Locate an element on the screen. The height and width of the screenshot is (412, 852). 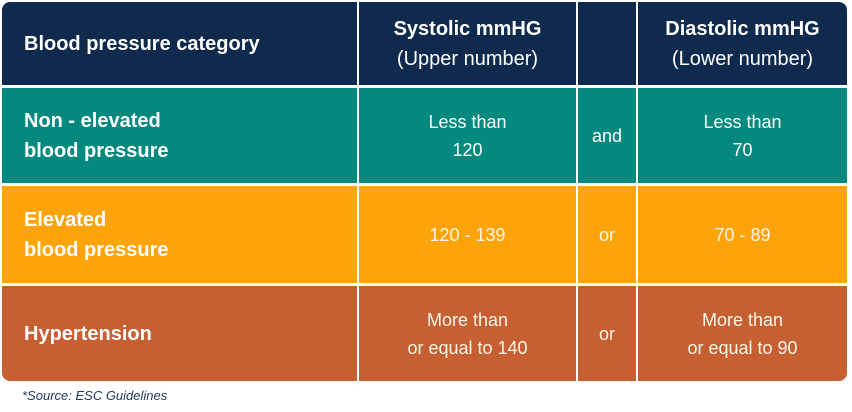
header-systolic-cell: Systolic mmHG (Upper number) is located at coordinates (467, 43).